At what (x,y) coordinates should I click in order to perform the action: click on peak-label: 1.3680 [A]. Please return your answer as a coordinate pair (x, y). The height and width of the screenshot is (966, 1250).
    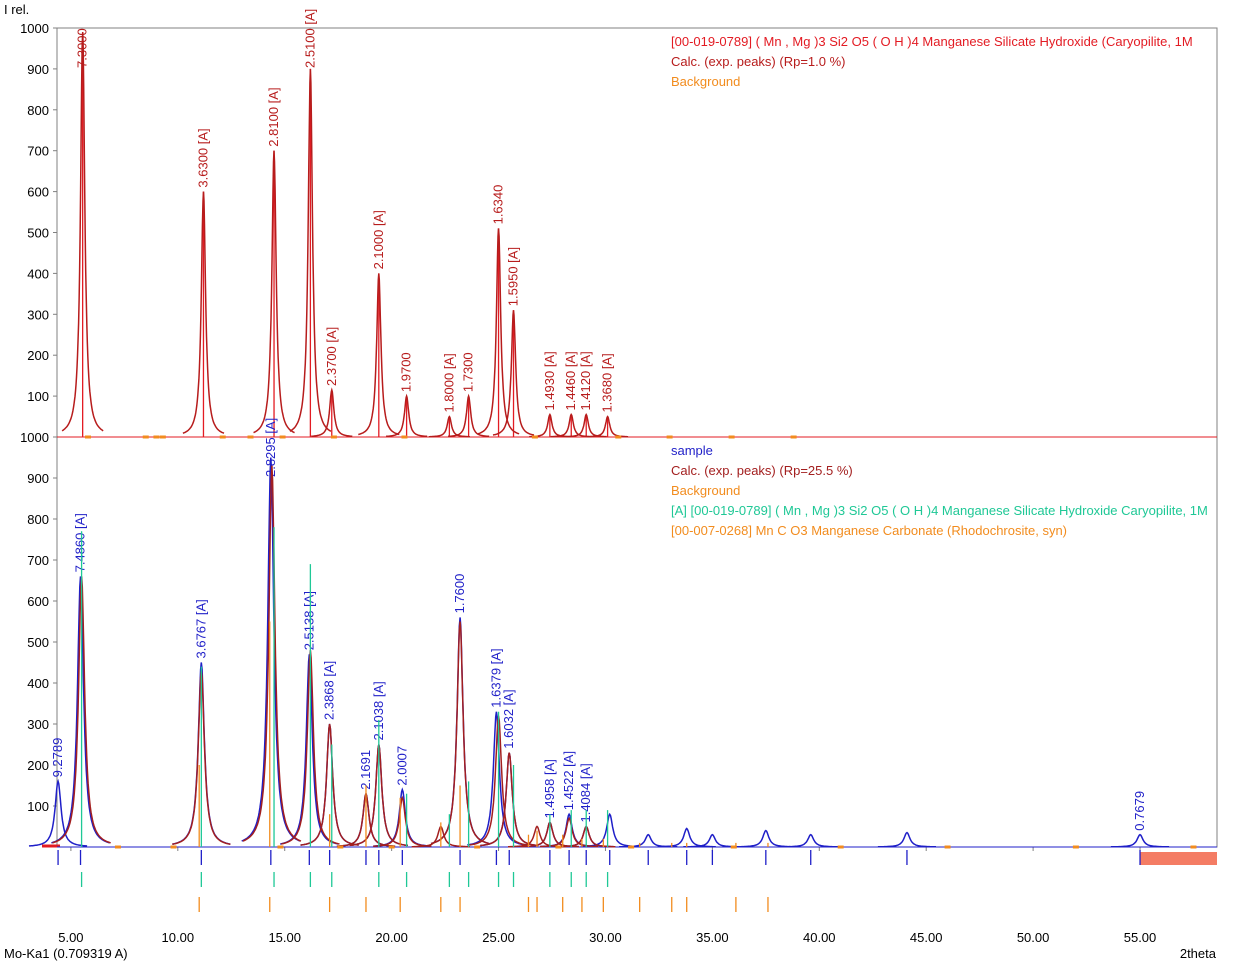
    Looking at the image, I should click on (607, 382).